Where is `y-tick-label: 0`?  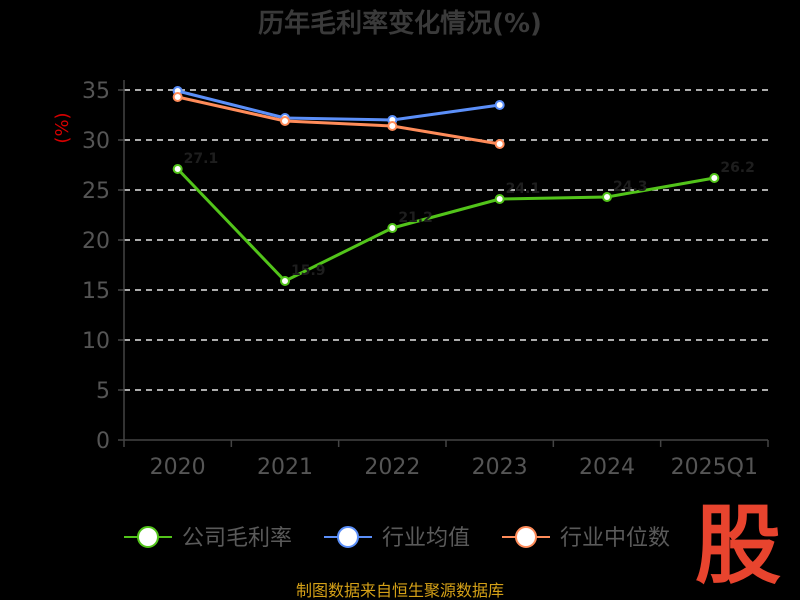
y-tick-label: 0 is located at coordinates (103, 441).